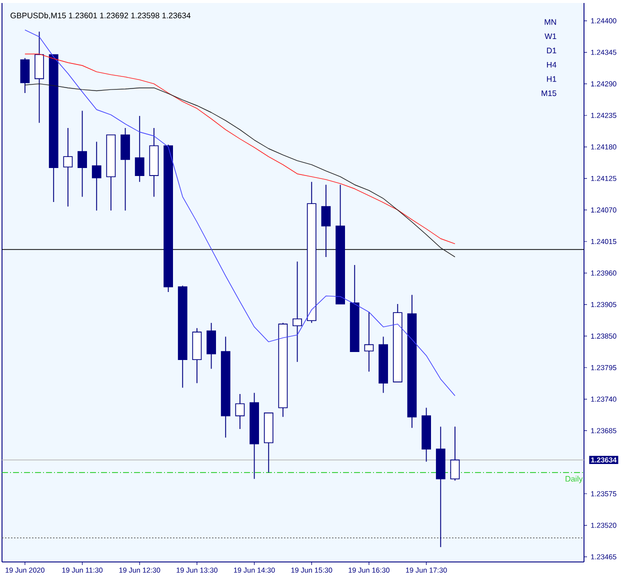 The image size is (625, 582). Describe the element at coordinates (574, 480) in the screenshot. I see `ref-line-label: Daily` at that location.